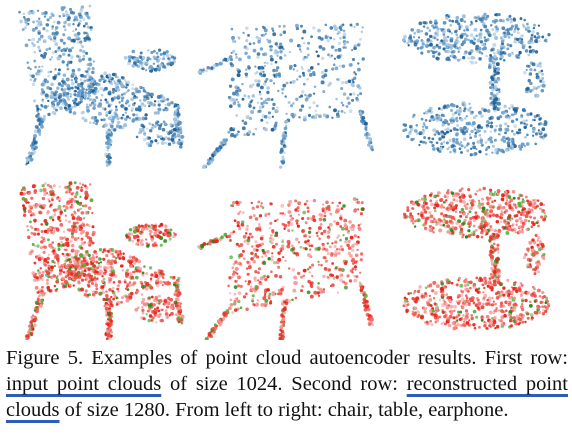 The width and height of the screenshot is (572, 447). I want to click on caption-highlight-reconstructed: reconstructed point clouds, so click(287, 397).